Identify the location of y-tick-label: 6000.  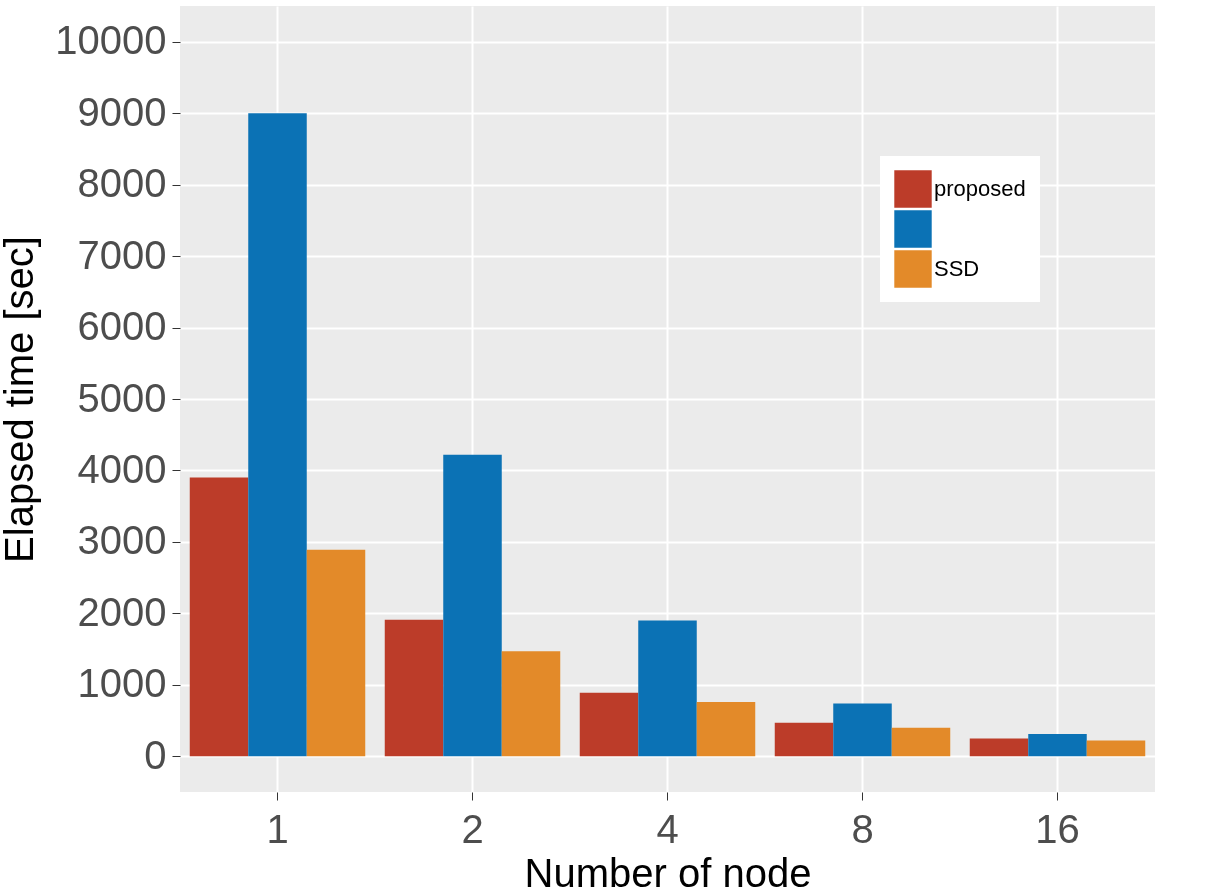
(122, 326).